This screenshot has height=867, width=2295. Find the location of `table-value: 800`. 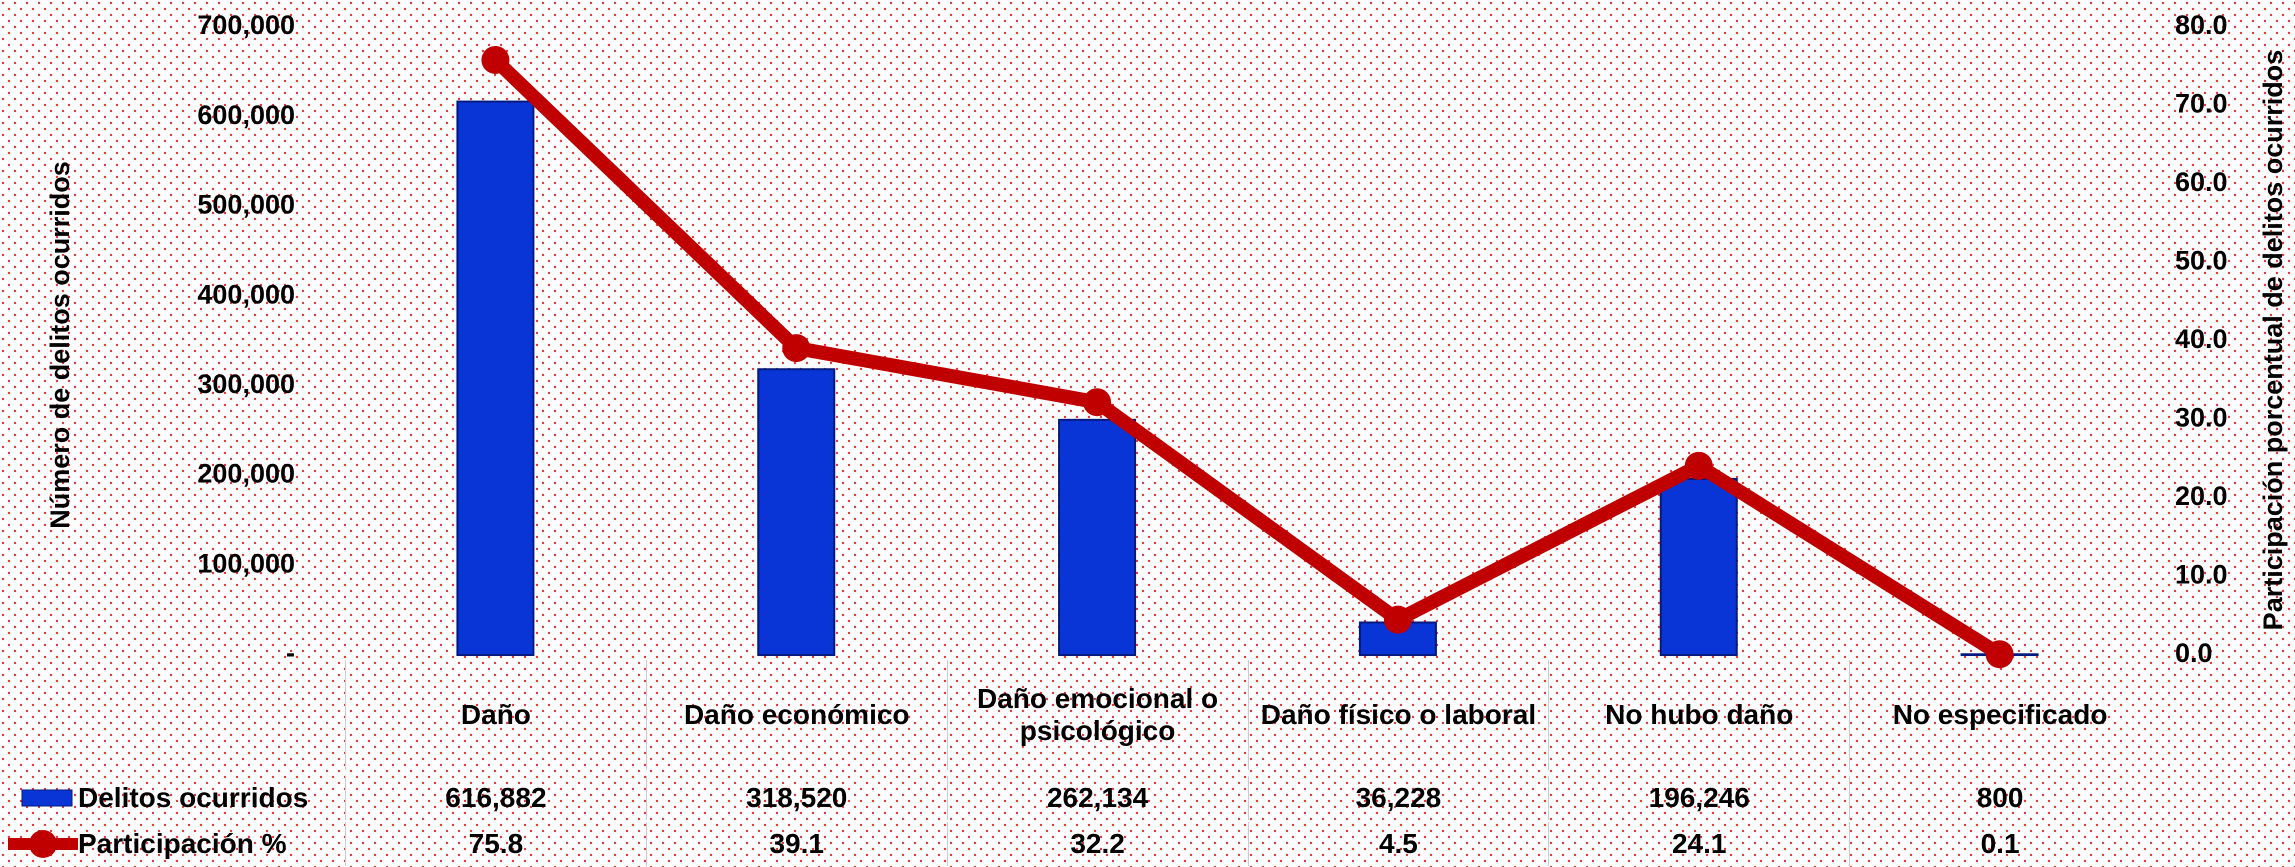

table-value: 800 is located at coordinates (1999, 798).